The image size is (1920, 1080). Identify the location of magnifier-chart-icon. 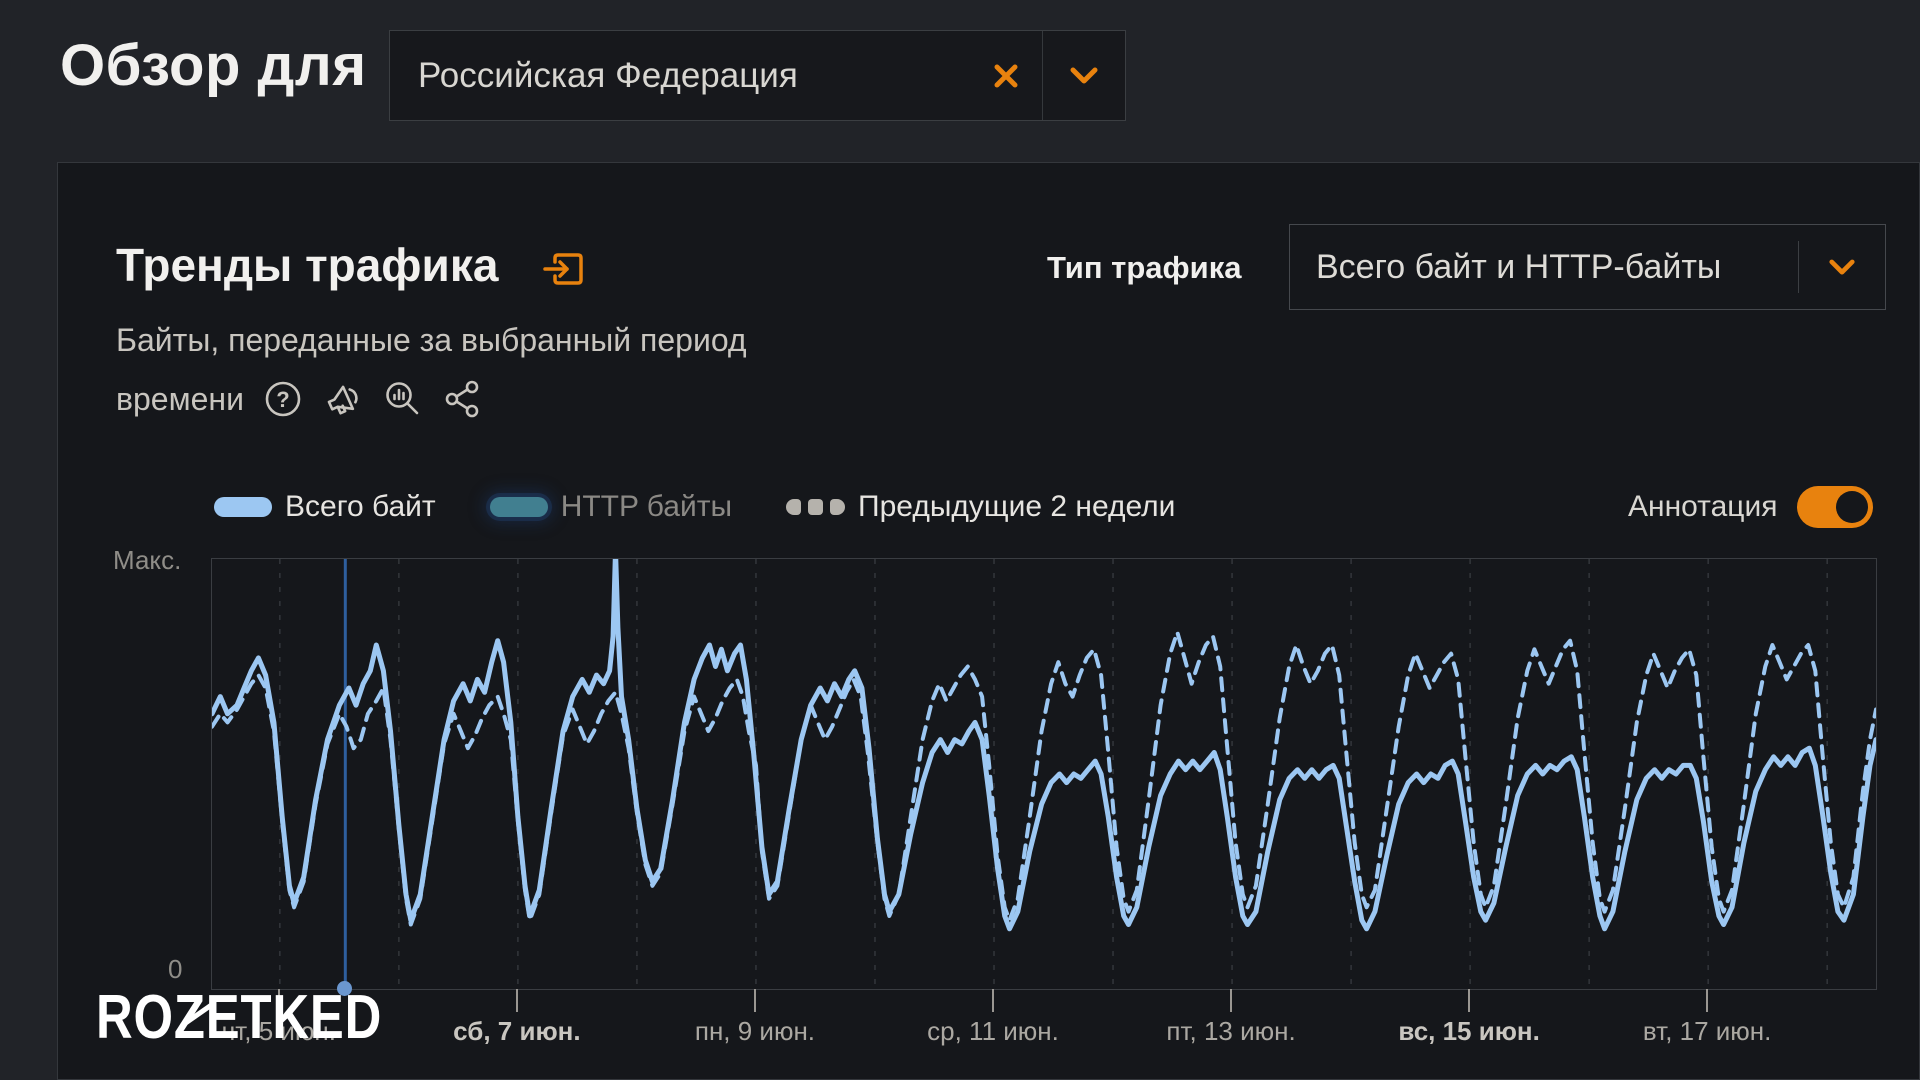
(403, 399).